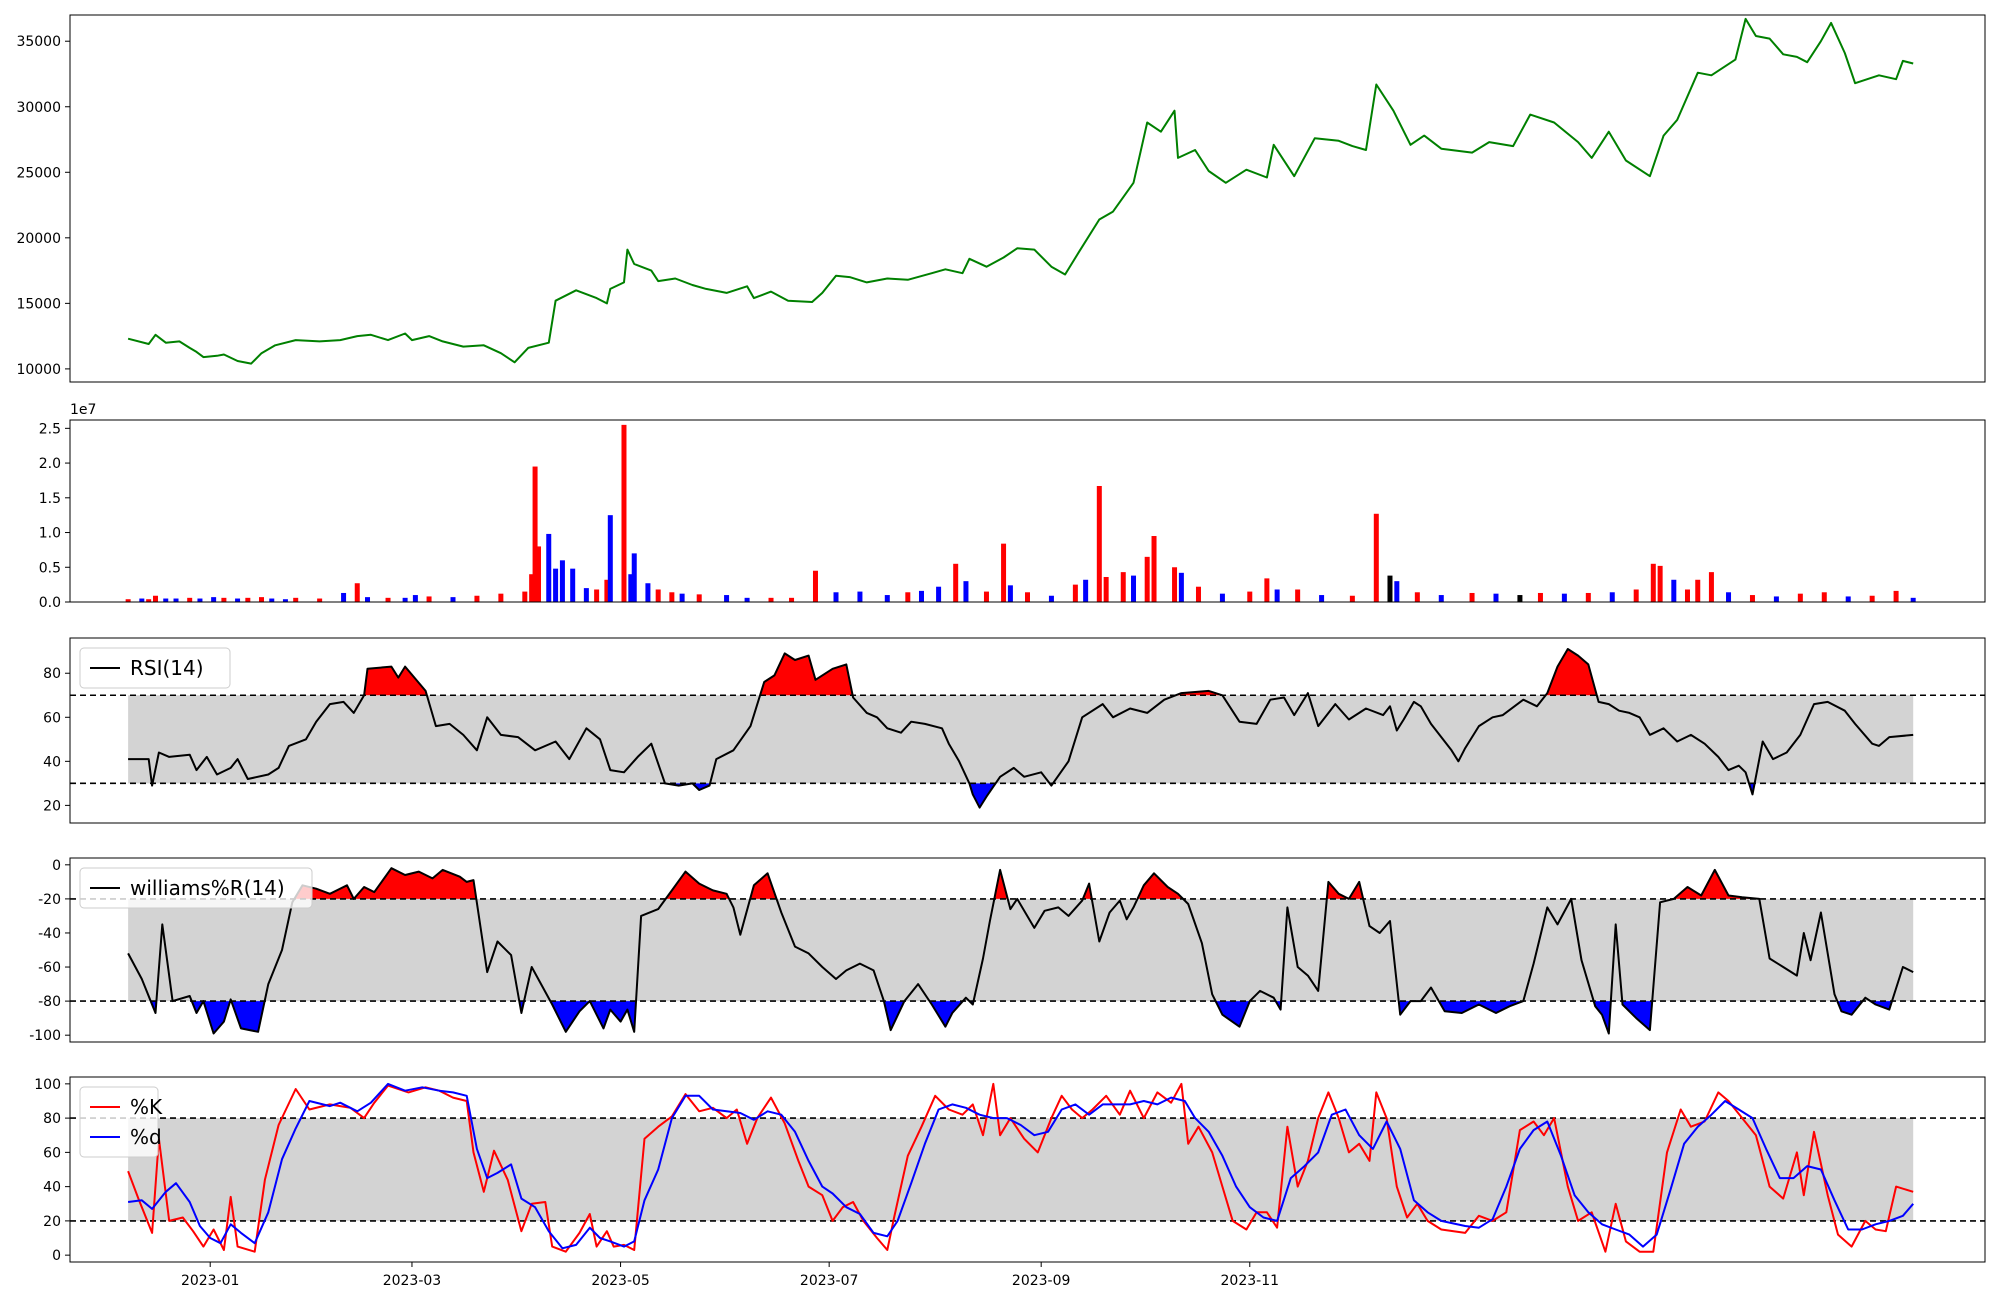 This screenshot has width=2000, height=1300. I want to click on x-tick-label: 2023-05, so click(620, 1281).